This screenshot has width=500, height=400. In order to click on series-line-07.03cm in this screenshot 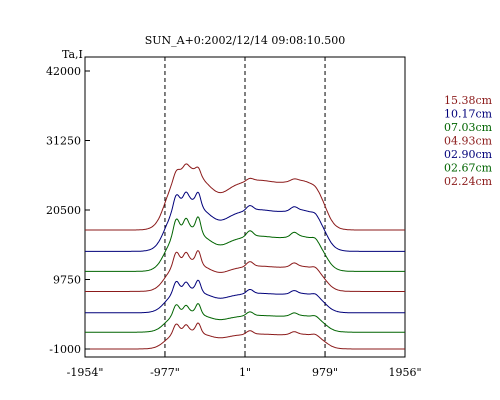, I will do `click(245, 244)`.